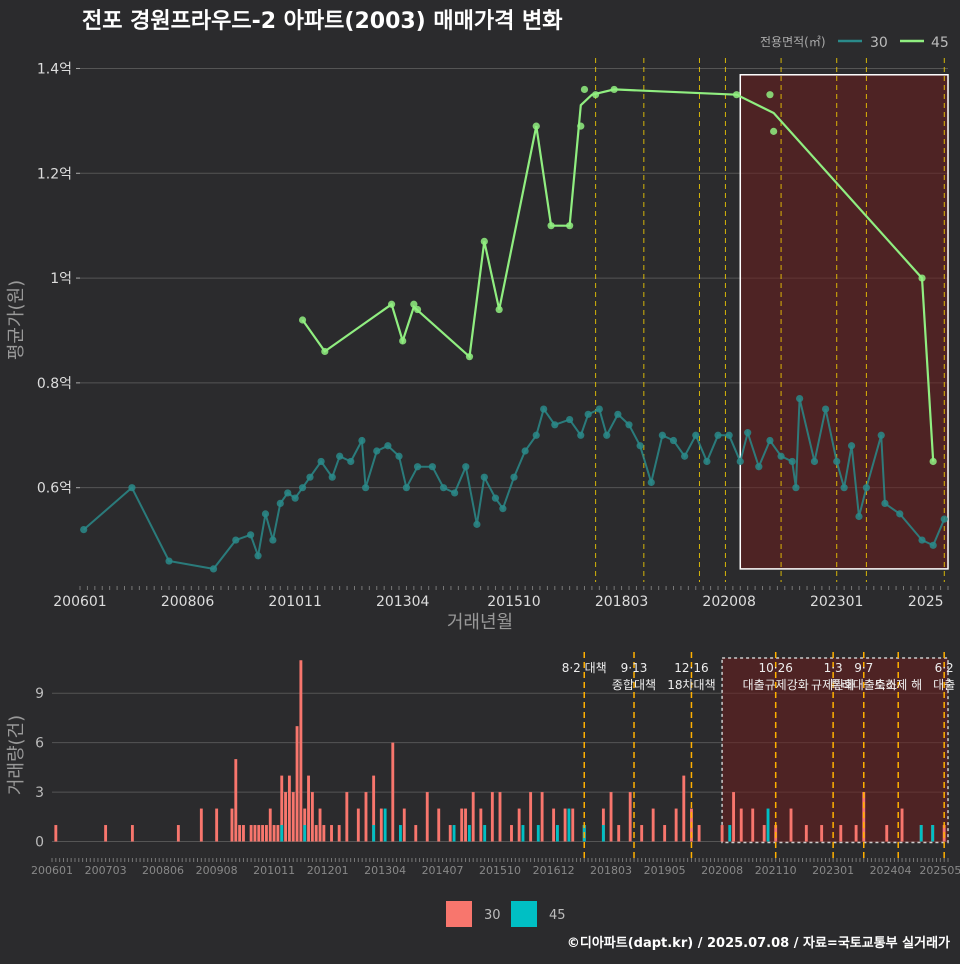  What do you see at coordinates (776, 685) in the screenshot?
I see `policy-annotation-text: 대출규제강화` at bounding box center [776, 685].